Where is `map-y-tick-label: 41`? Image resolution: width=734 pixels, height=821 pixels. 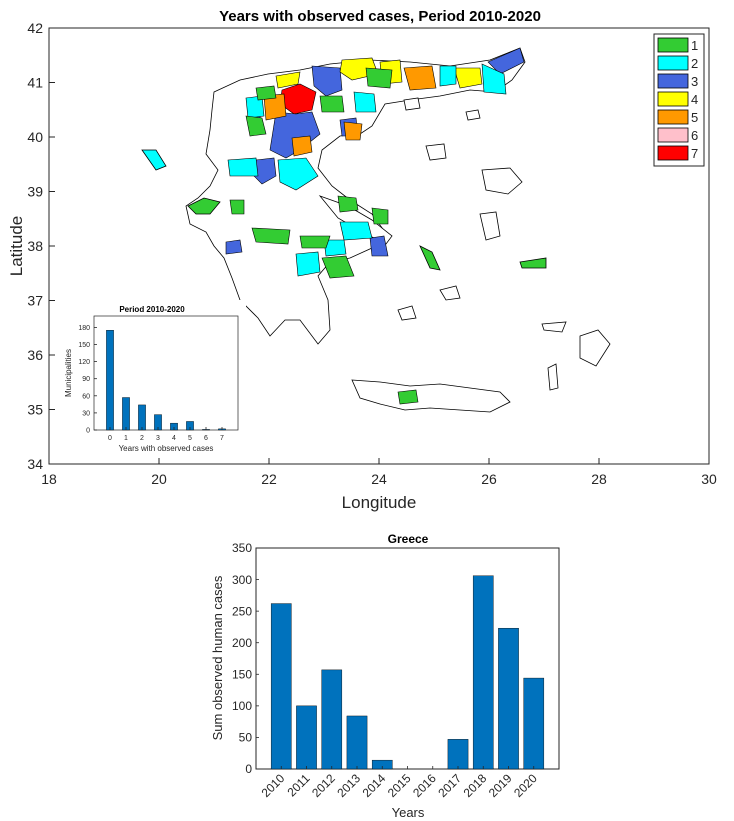 map-y-tick-label: 41 is located at coordinates (35, 83).